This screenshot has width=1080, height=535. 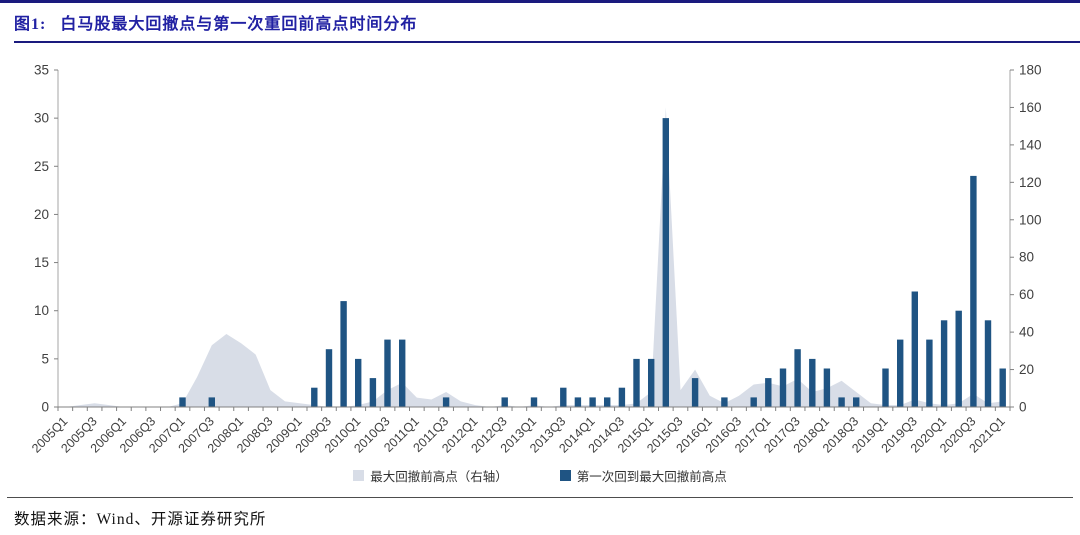 What do you see at coordinates (1030, 70) in the screenshot?
I see `svg-text: 180` at bounding box center [1030, 70].